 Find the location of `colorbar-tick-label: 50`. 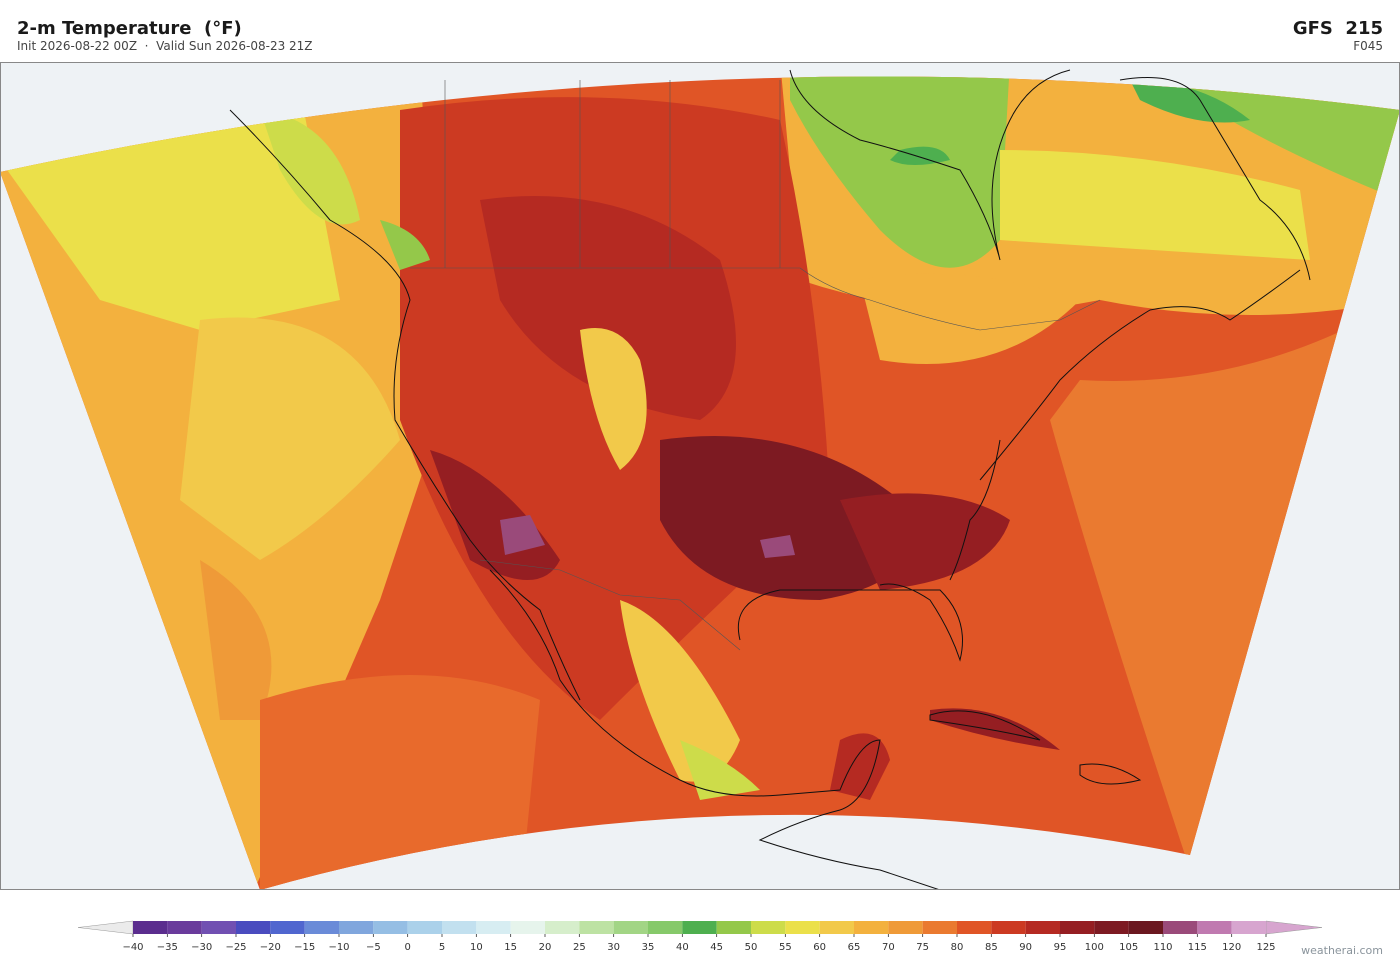

colorbar-tick-label: 50 is located at coordinates (751, 947).